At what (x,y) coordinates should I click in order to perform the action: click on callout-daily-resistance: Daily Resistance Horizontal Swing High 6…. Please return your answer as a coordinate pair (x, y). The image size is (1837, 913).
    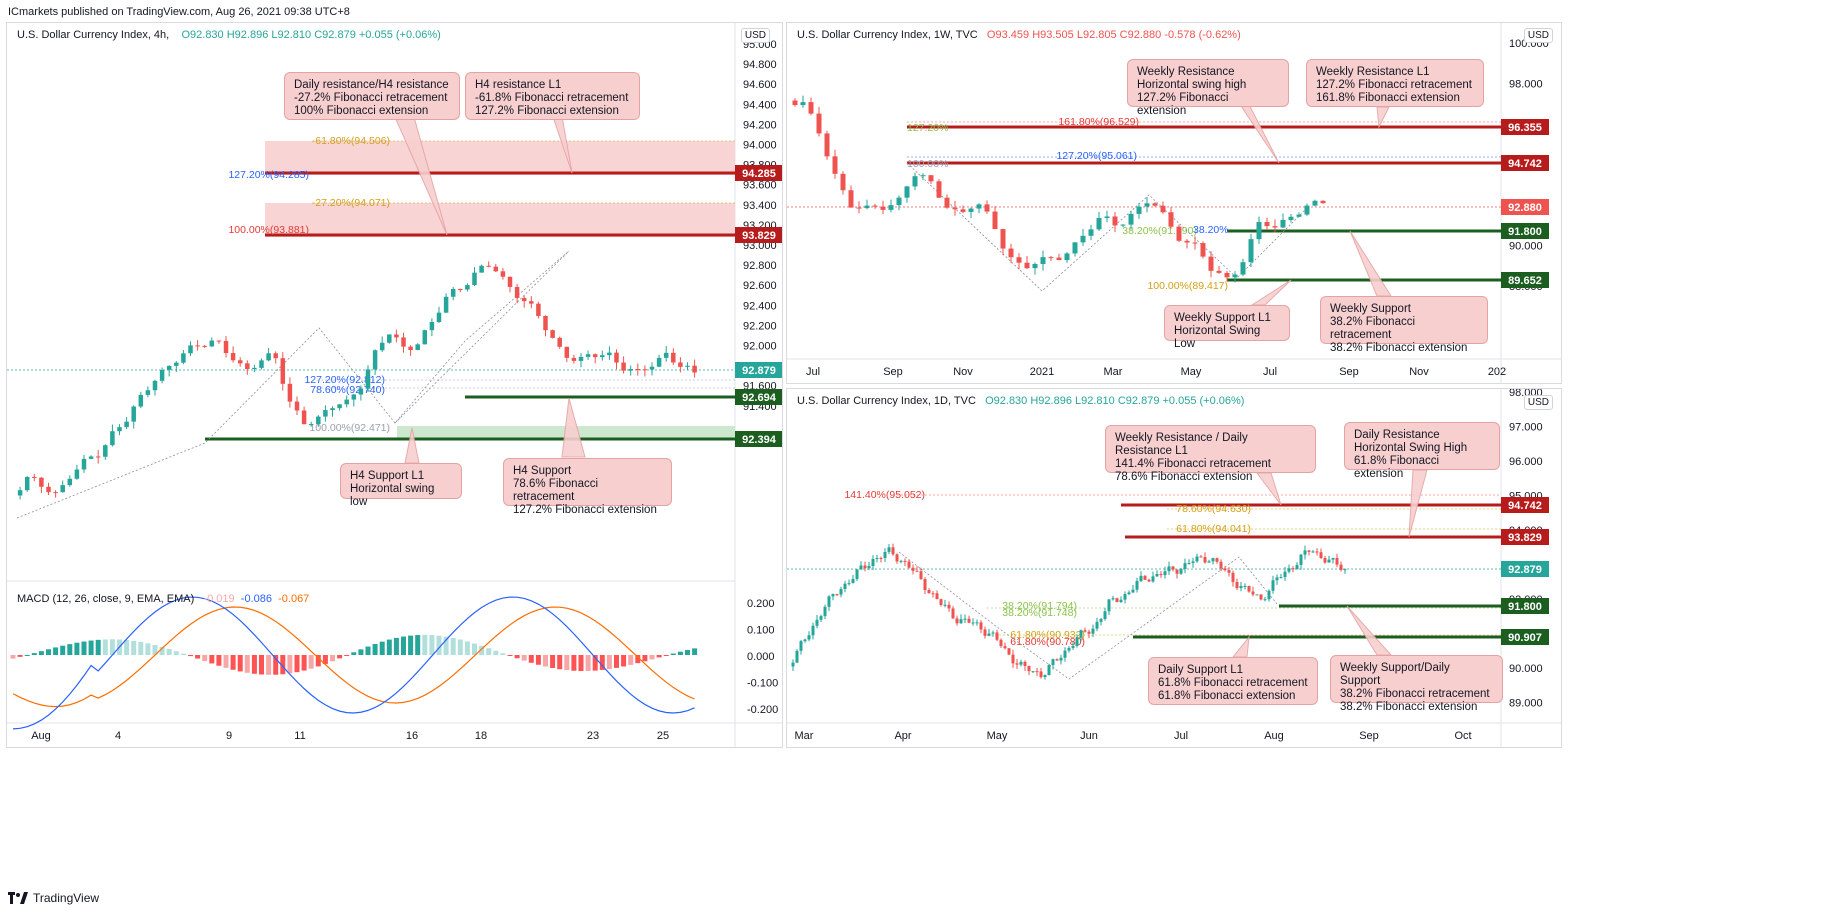
    Looking at the image, I should click on (1422, 451).